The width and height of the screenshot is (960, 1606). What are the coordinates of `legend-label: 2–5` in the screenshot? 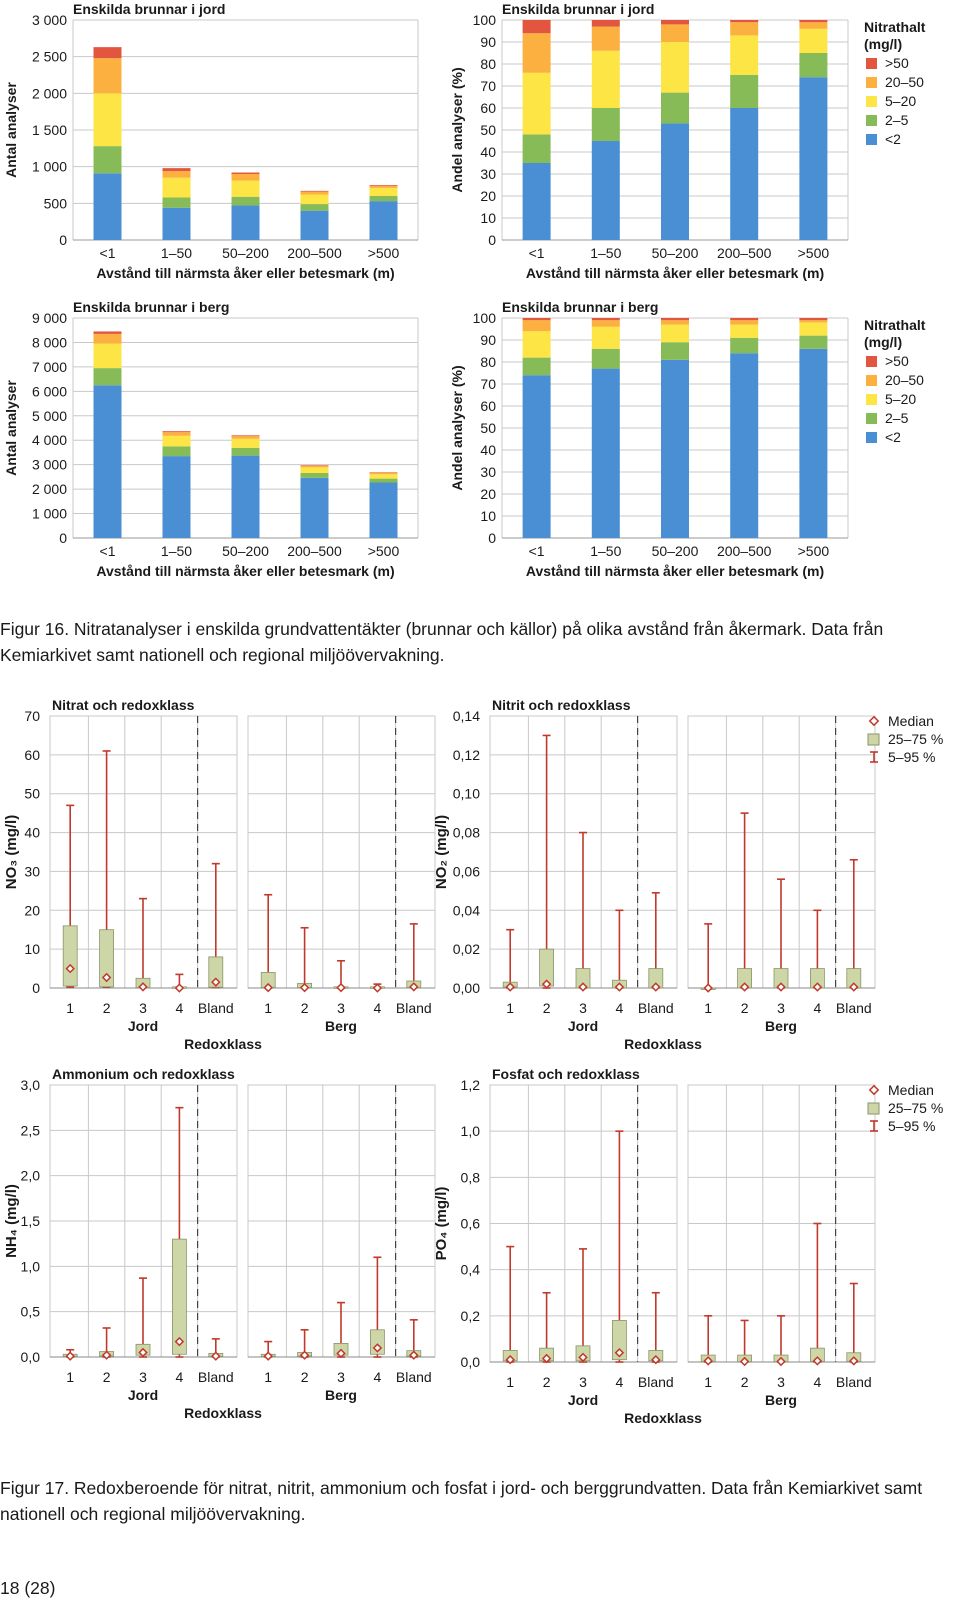 It's located at (897, 418).